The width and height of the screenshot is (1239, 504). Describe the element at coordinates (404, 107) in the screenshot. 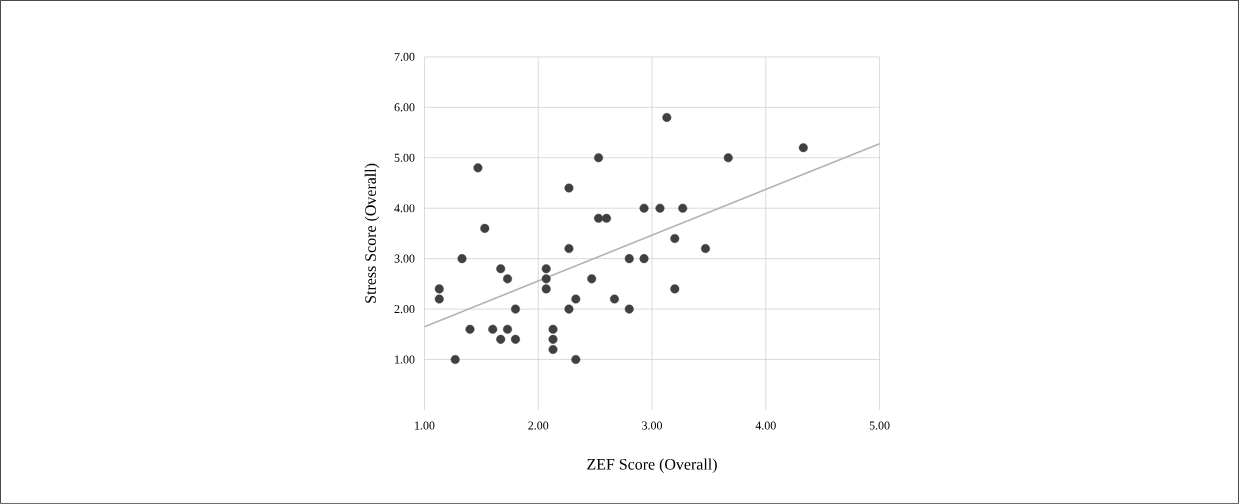

I see `y-tick-label: 6.00` at that location.